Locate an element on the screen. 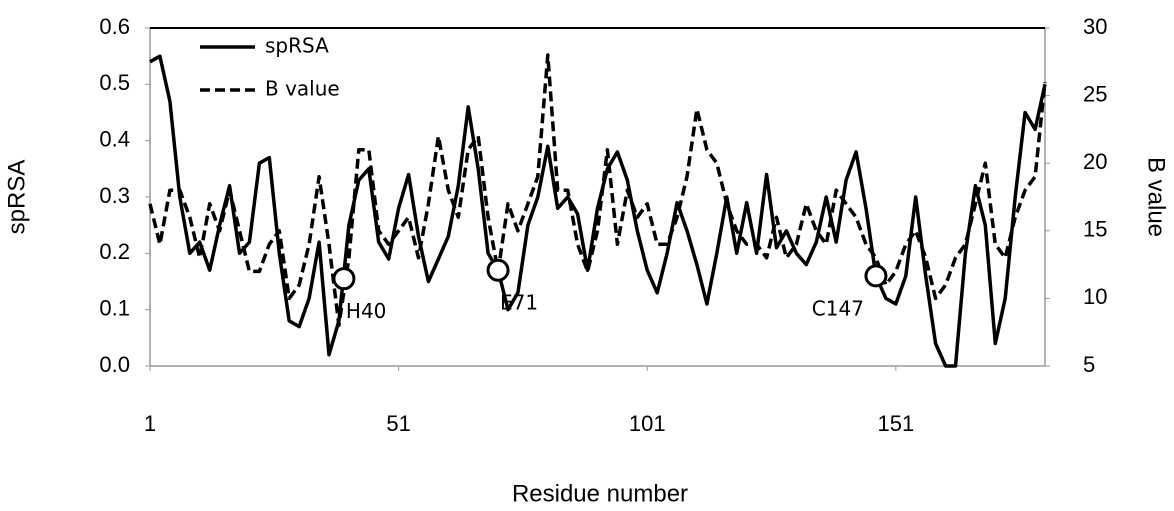 This screenshot has height=511, width=1174. annotation-label: C147 is located at coordinates (838, 308).